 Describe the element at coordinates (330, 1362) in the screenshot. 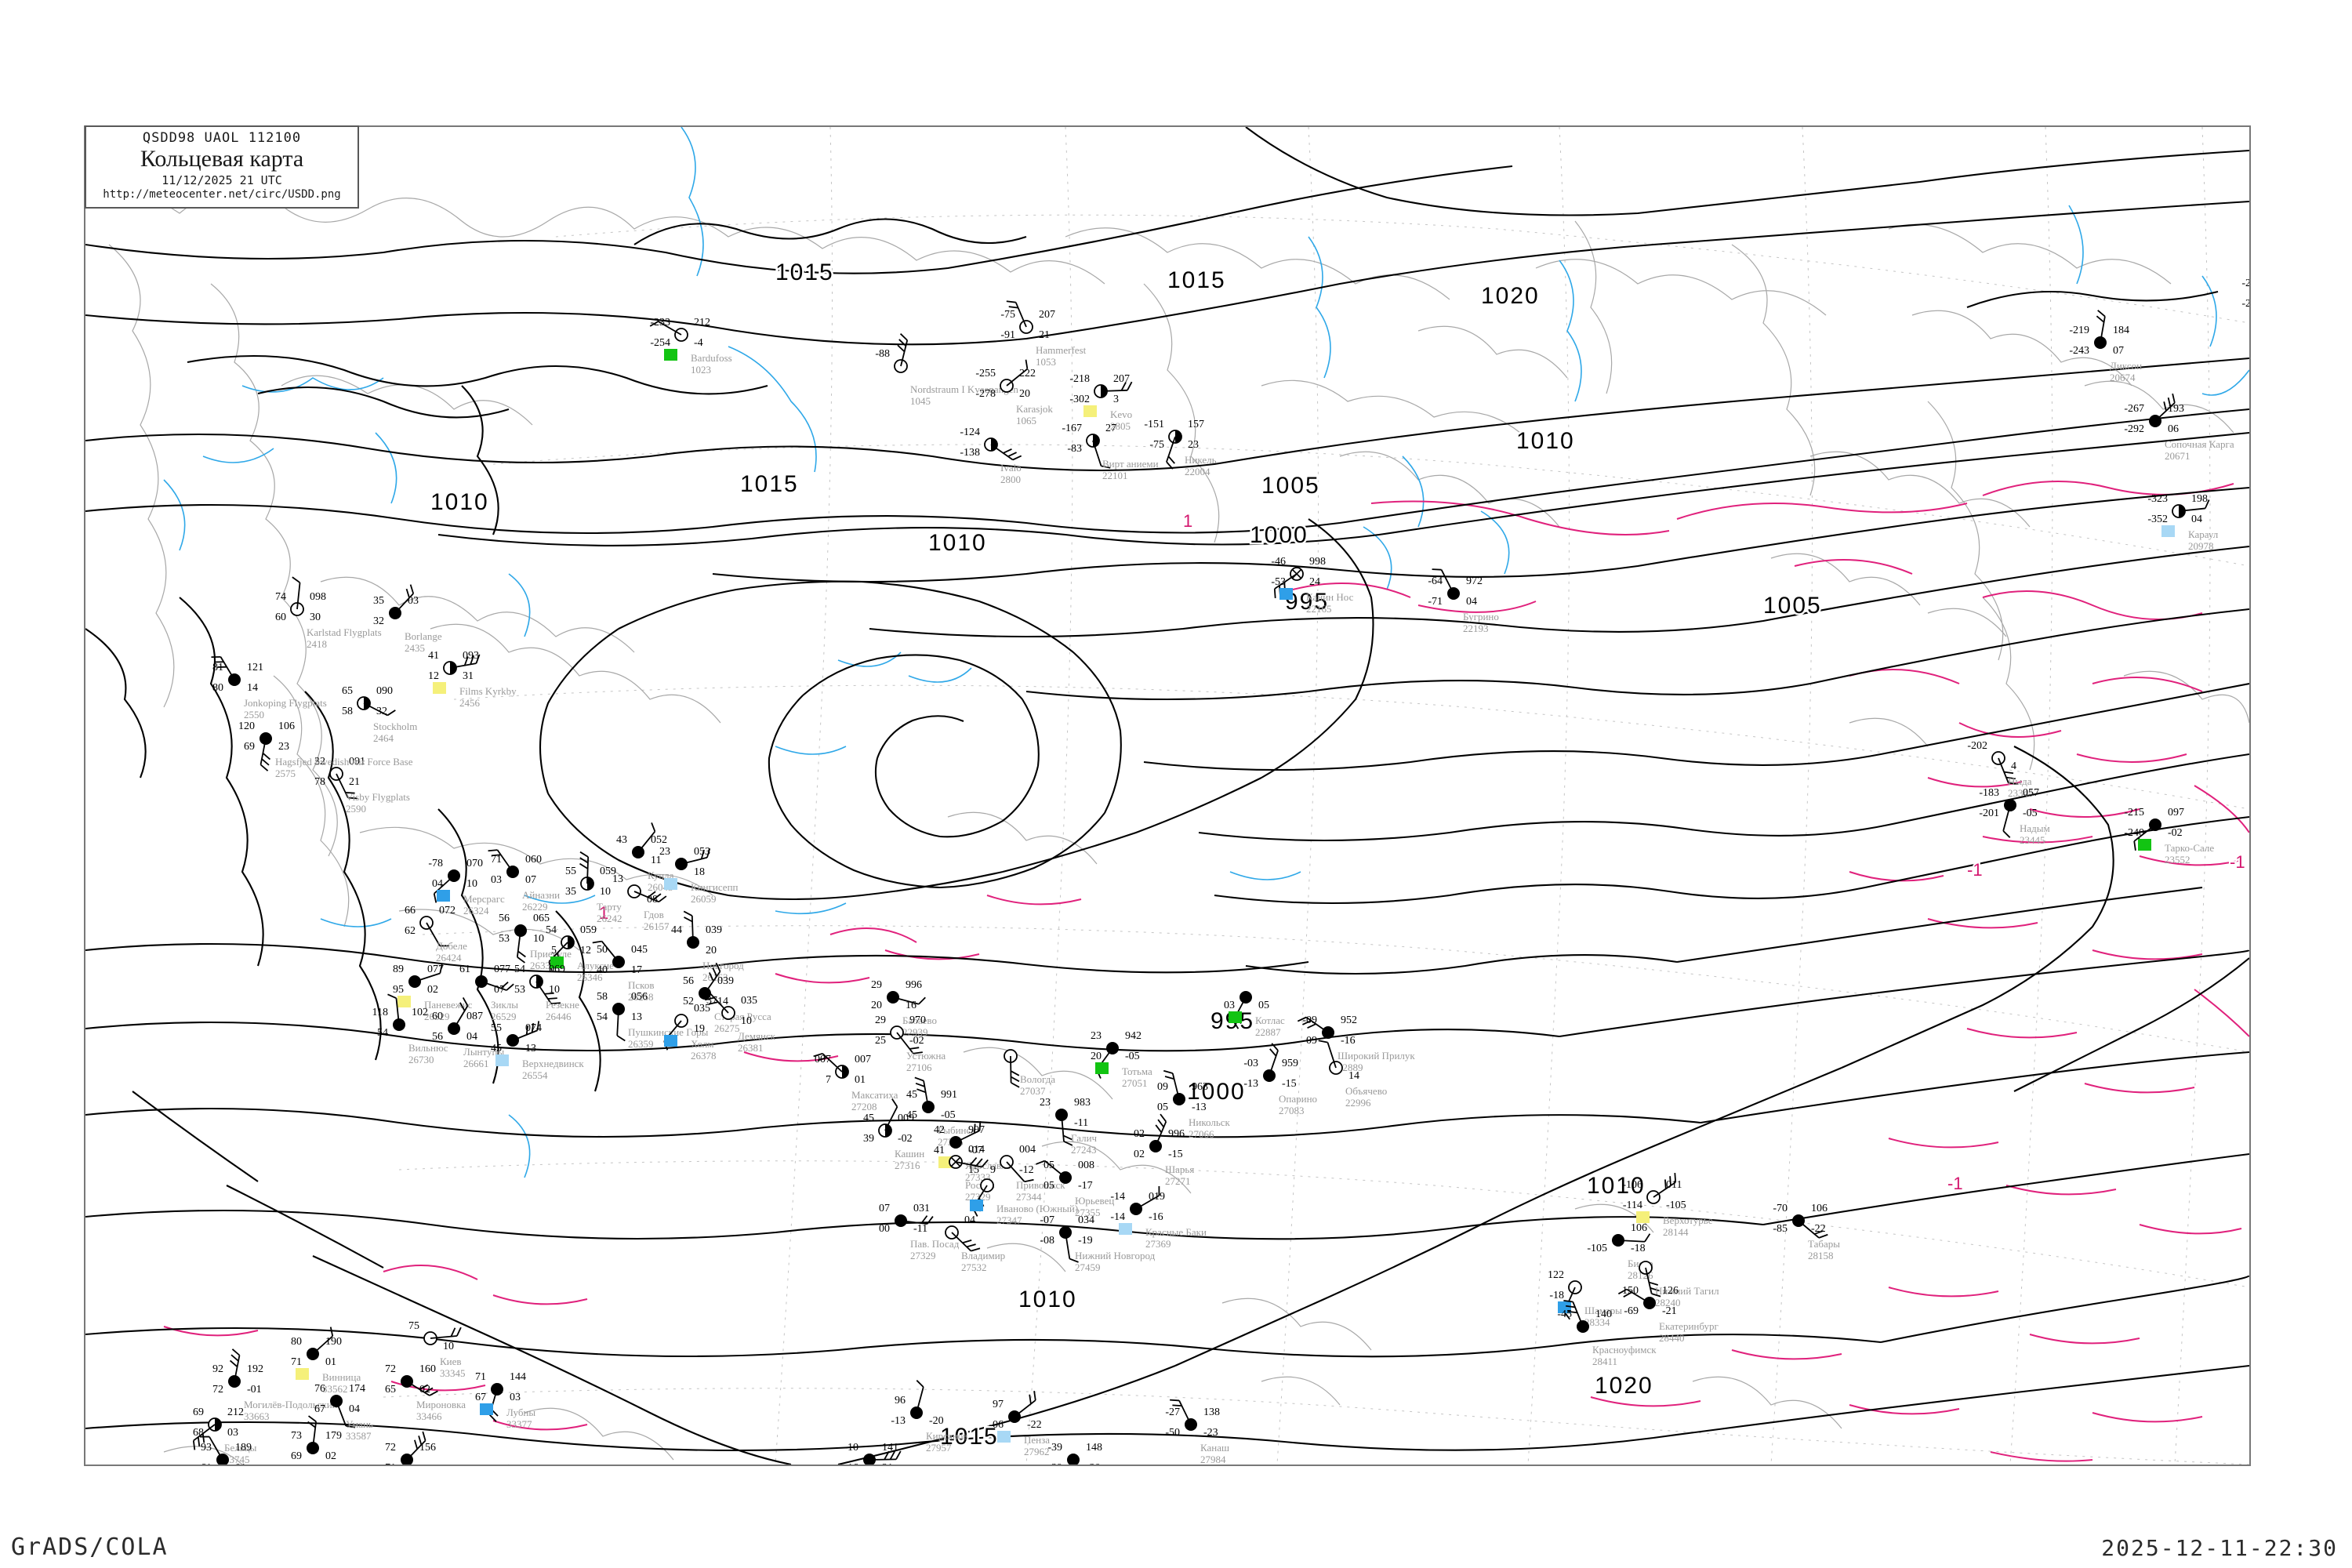

I see `station-pressure-tendency: 01` at that location.